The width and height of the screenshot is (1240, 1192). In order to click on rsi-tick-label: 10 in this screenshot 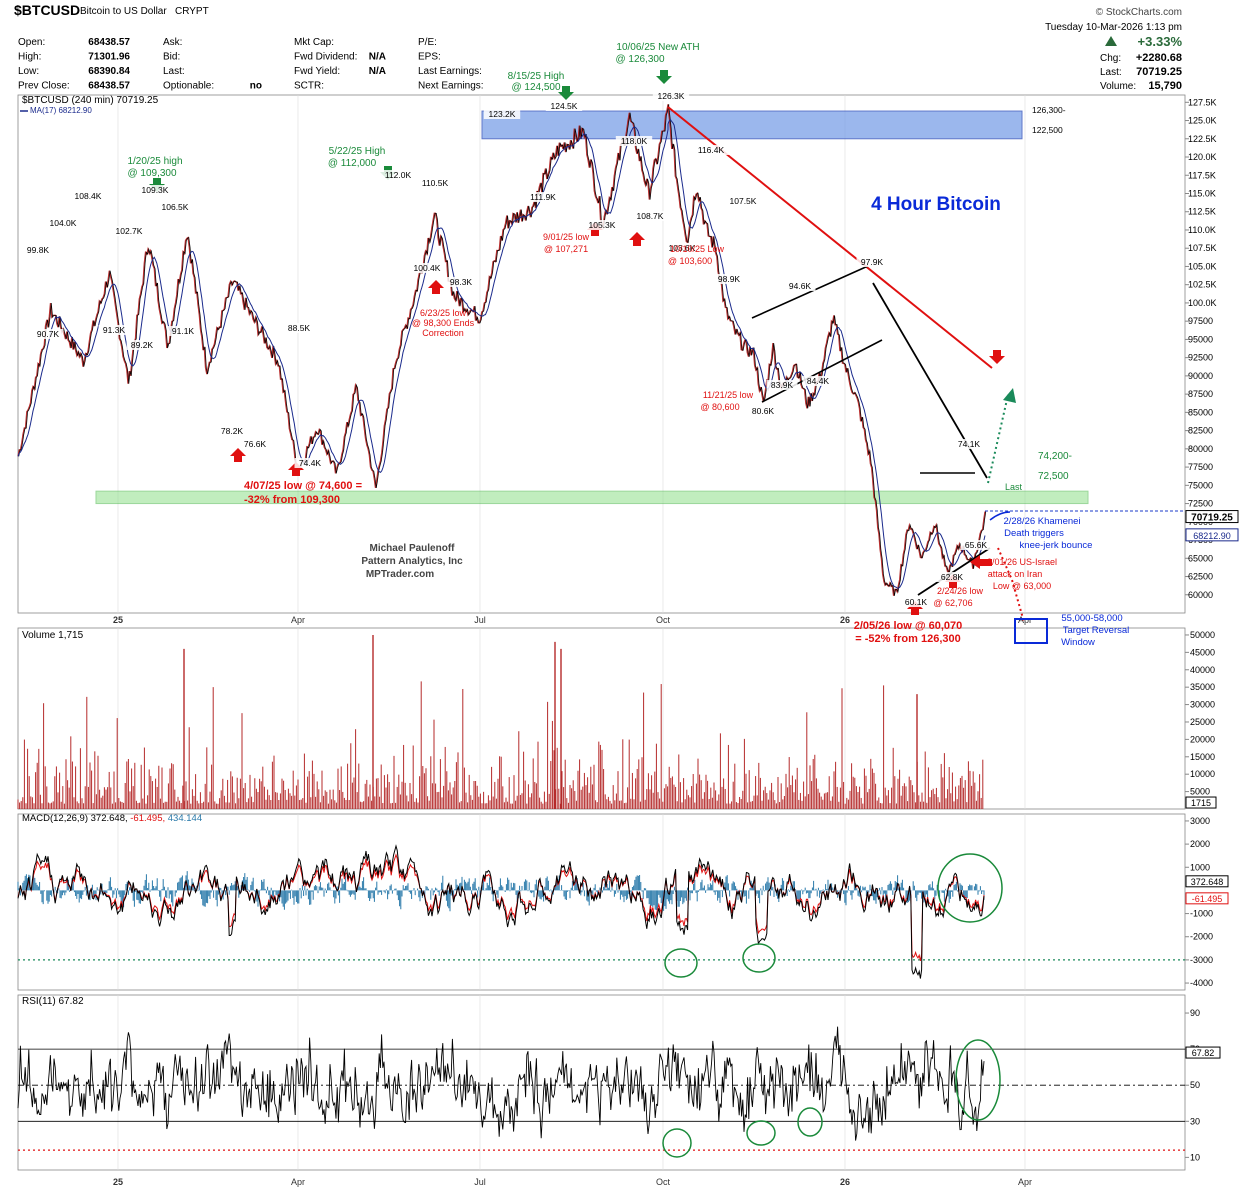, I will do `click(1195, 1157)`.